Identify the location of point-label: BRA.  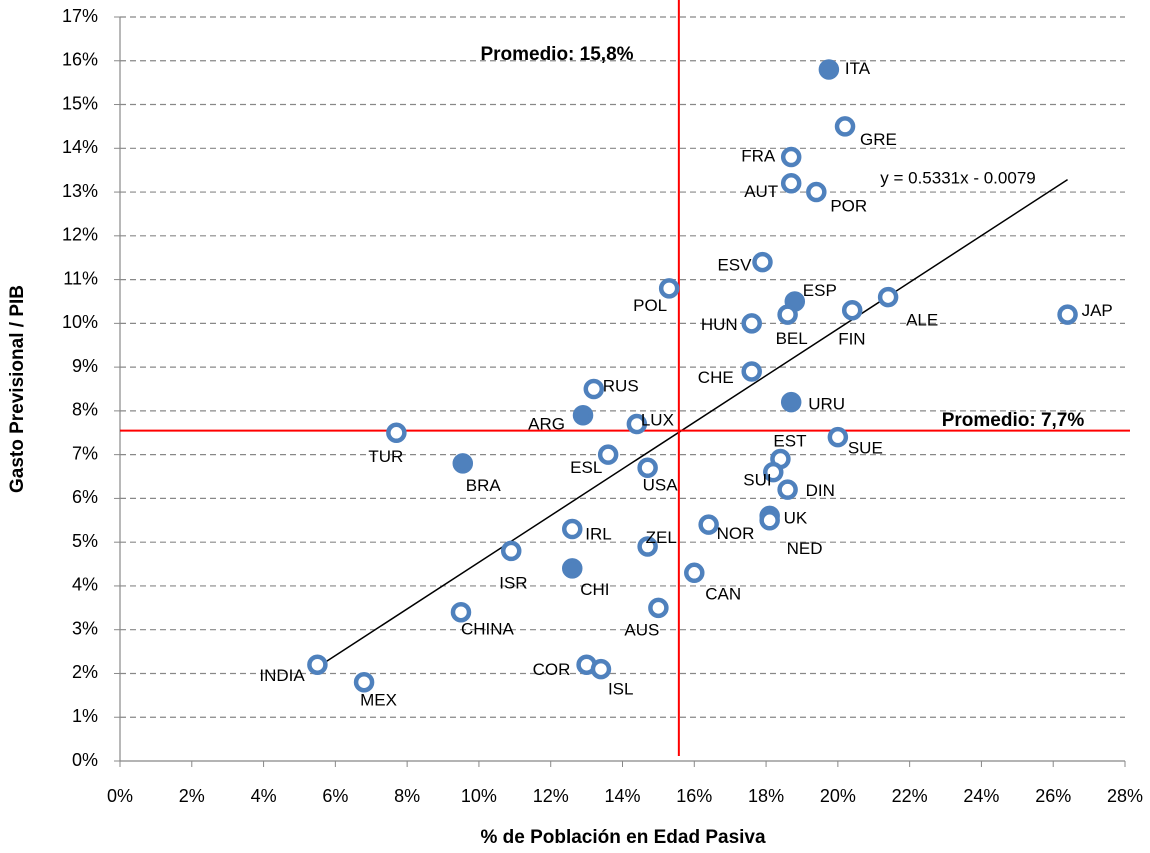
(484, 485).